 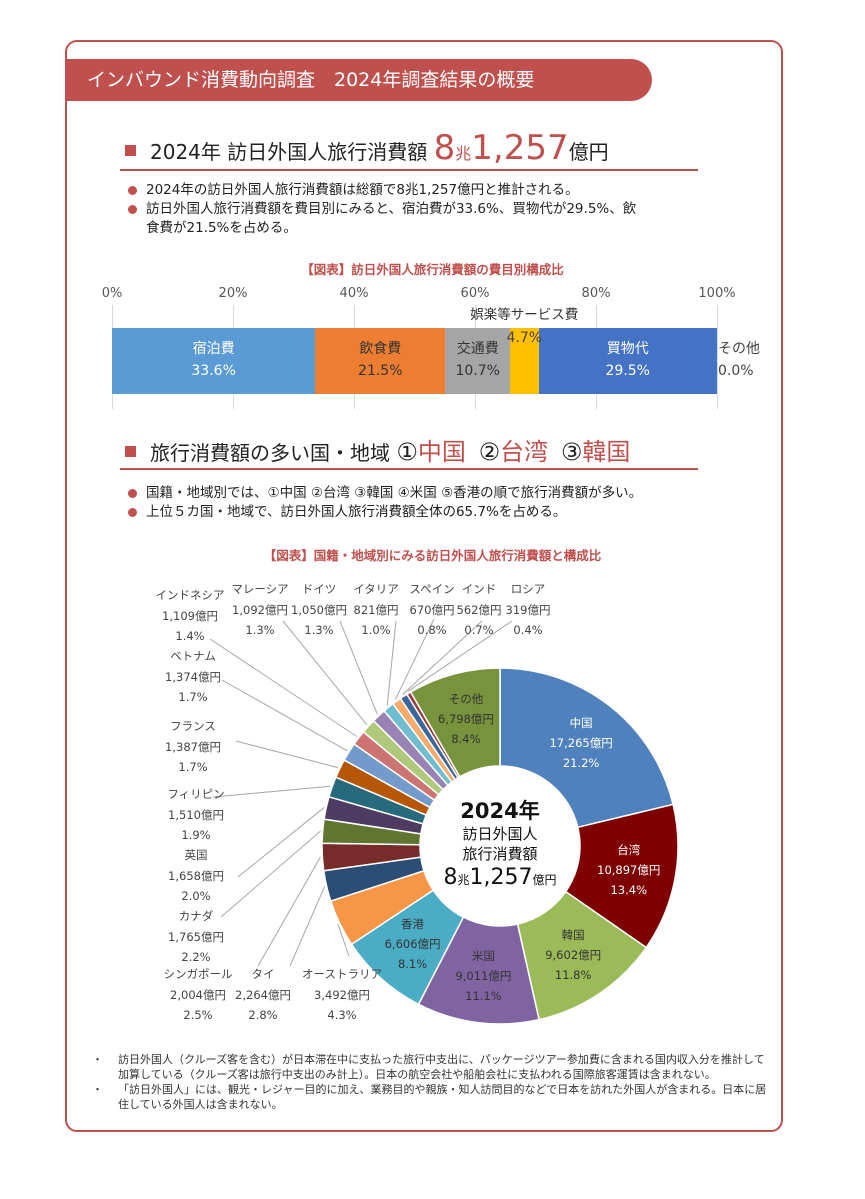 I want to click on slice-label: ドイツ 1,050億円 1.3%, so click(x=319, y=610).